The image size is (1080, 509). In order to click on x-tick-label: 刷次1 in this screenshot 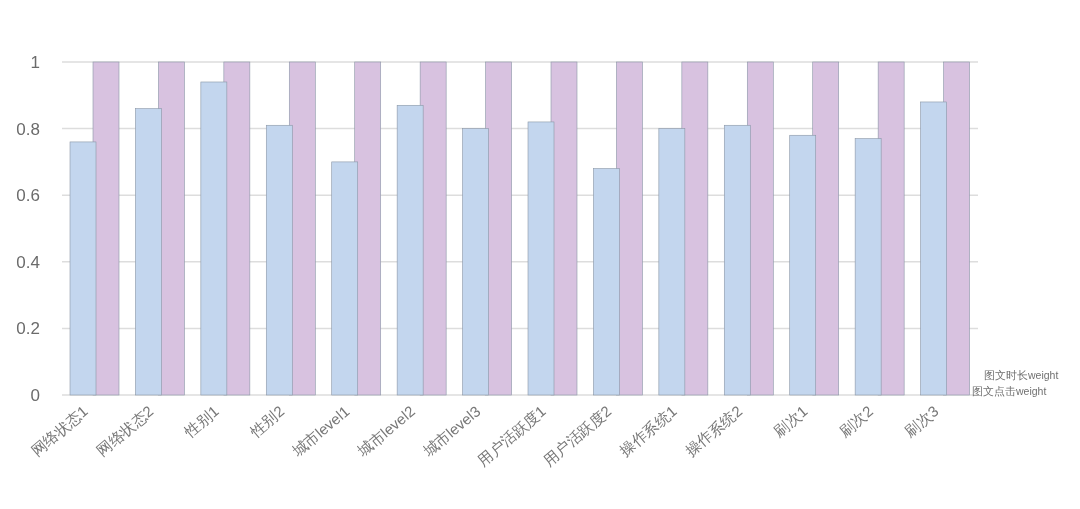, I will do `click(790, 421)`.